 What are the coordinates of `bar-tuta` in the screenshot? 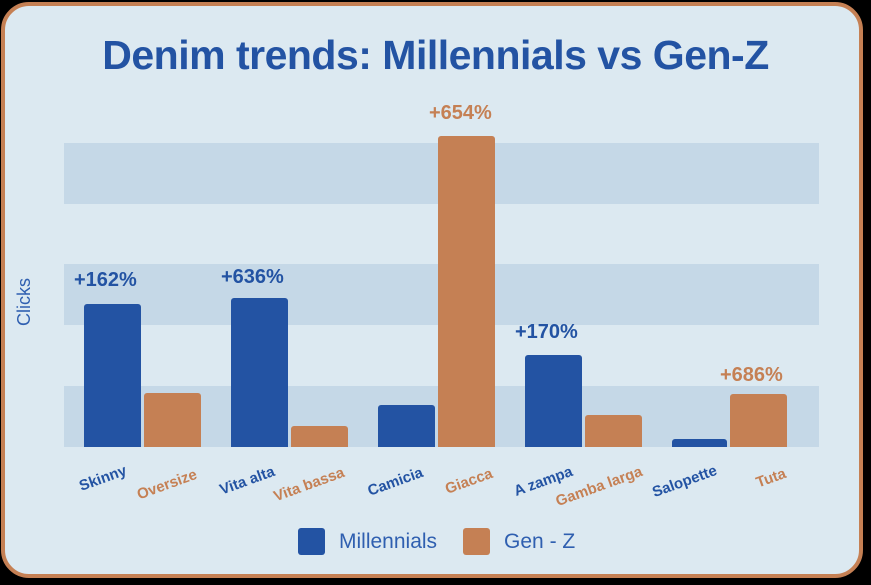 It's located at (758, 420).